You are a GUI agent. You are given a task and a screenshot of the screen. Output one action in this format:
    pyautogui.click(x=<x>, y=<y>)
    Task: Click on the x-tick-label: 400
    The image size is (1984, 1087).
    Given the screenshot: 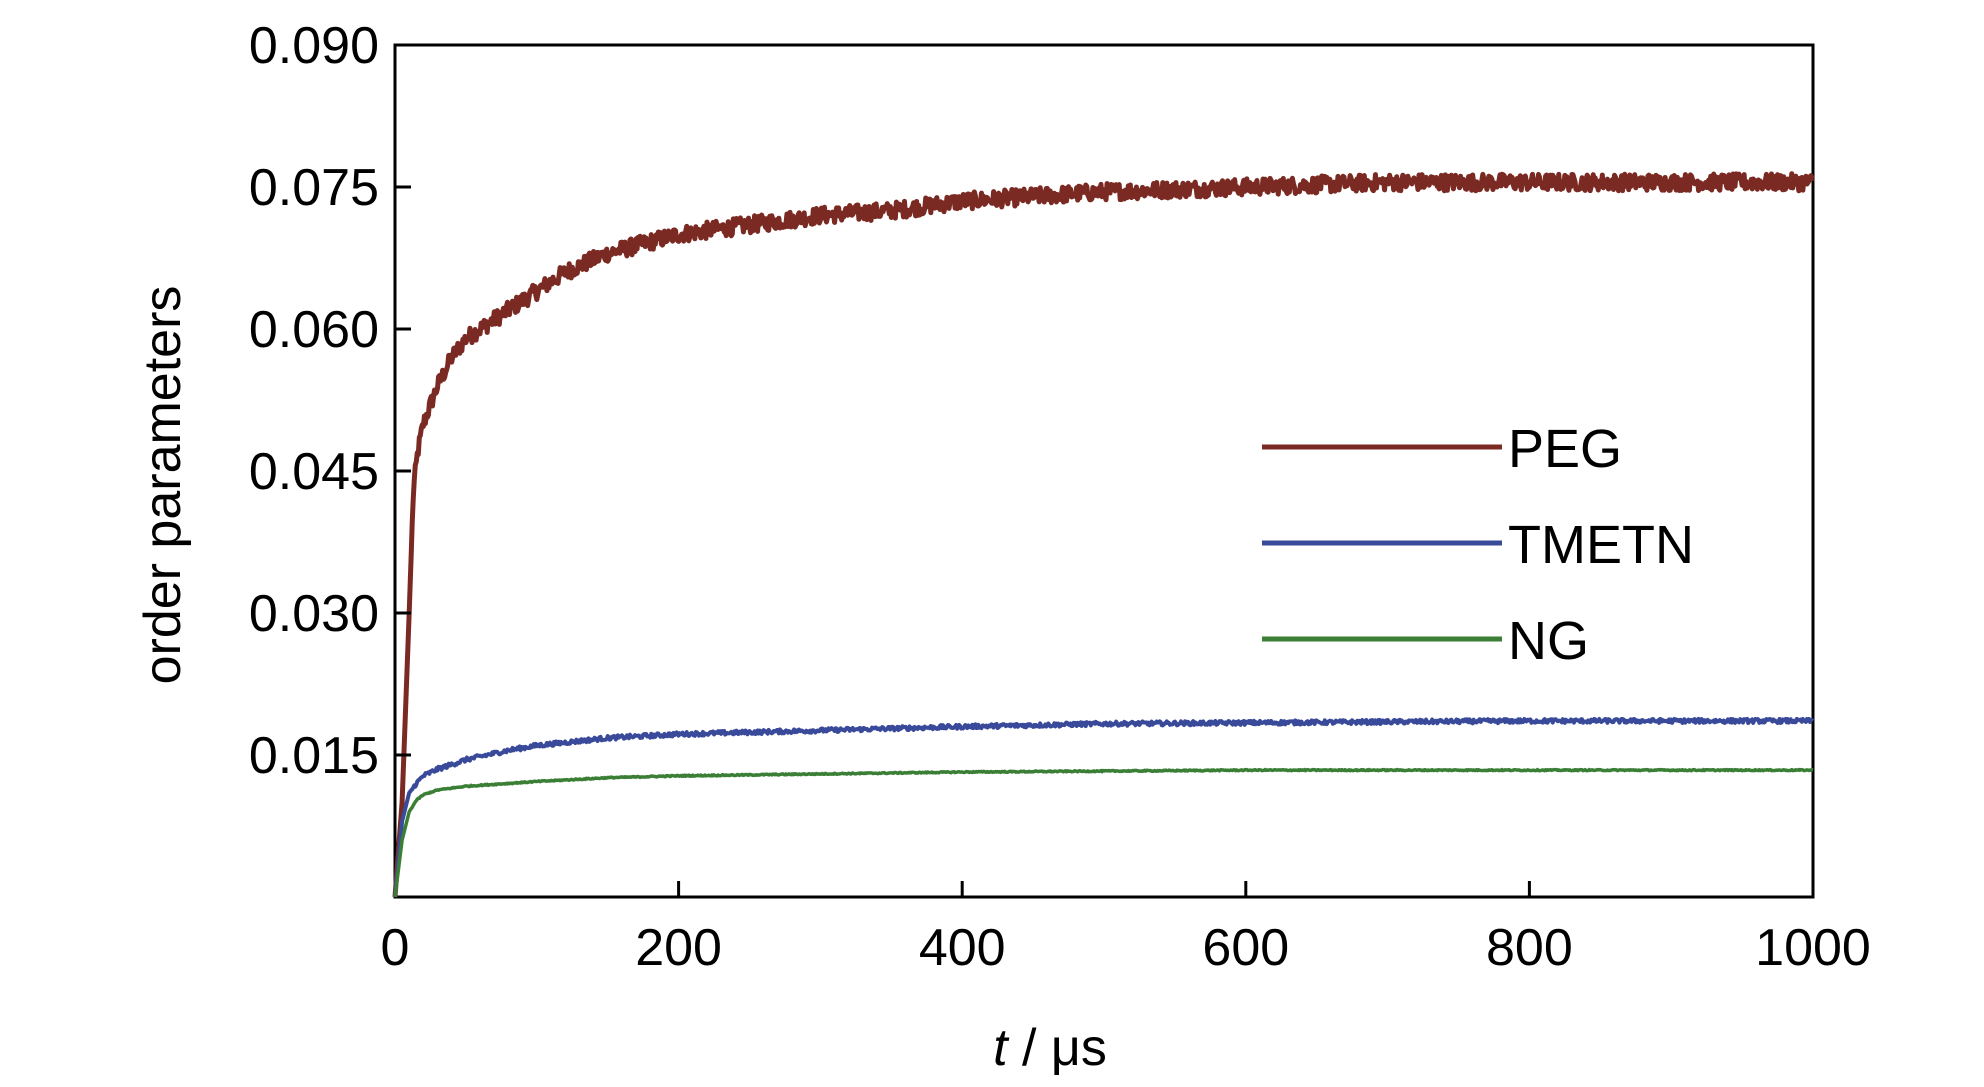 What is the action you would take?
    pyautogui.click(x=962, y=948)
    